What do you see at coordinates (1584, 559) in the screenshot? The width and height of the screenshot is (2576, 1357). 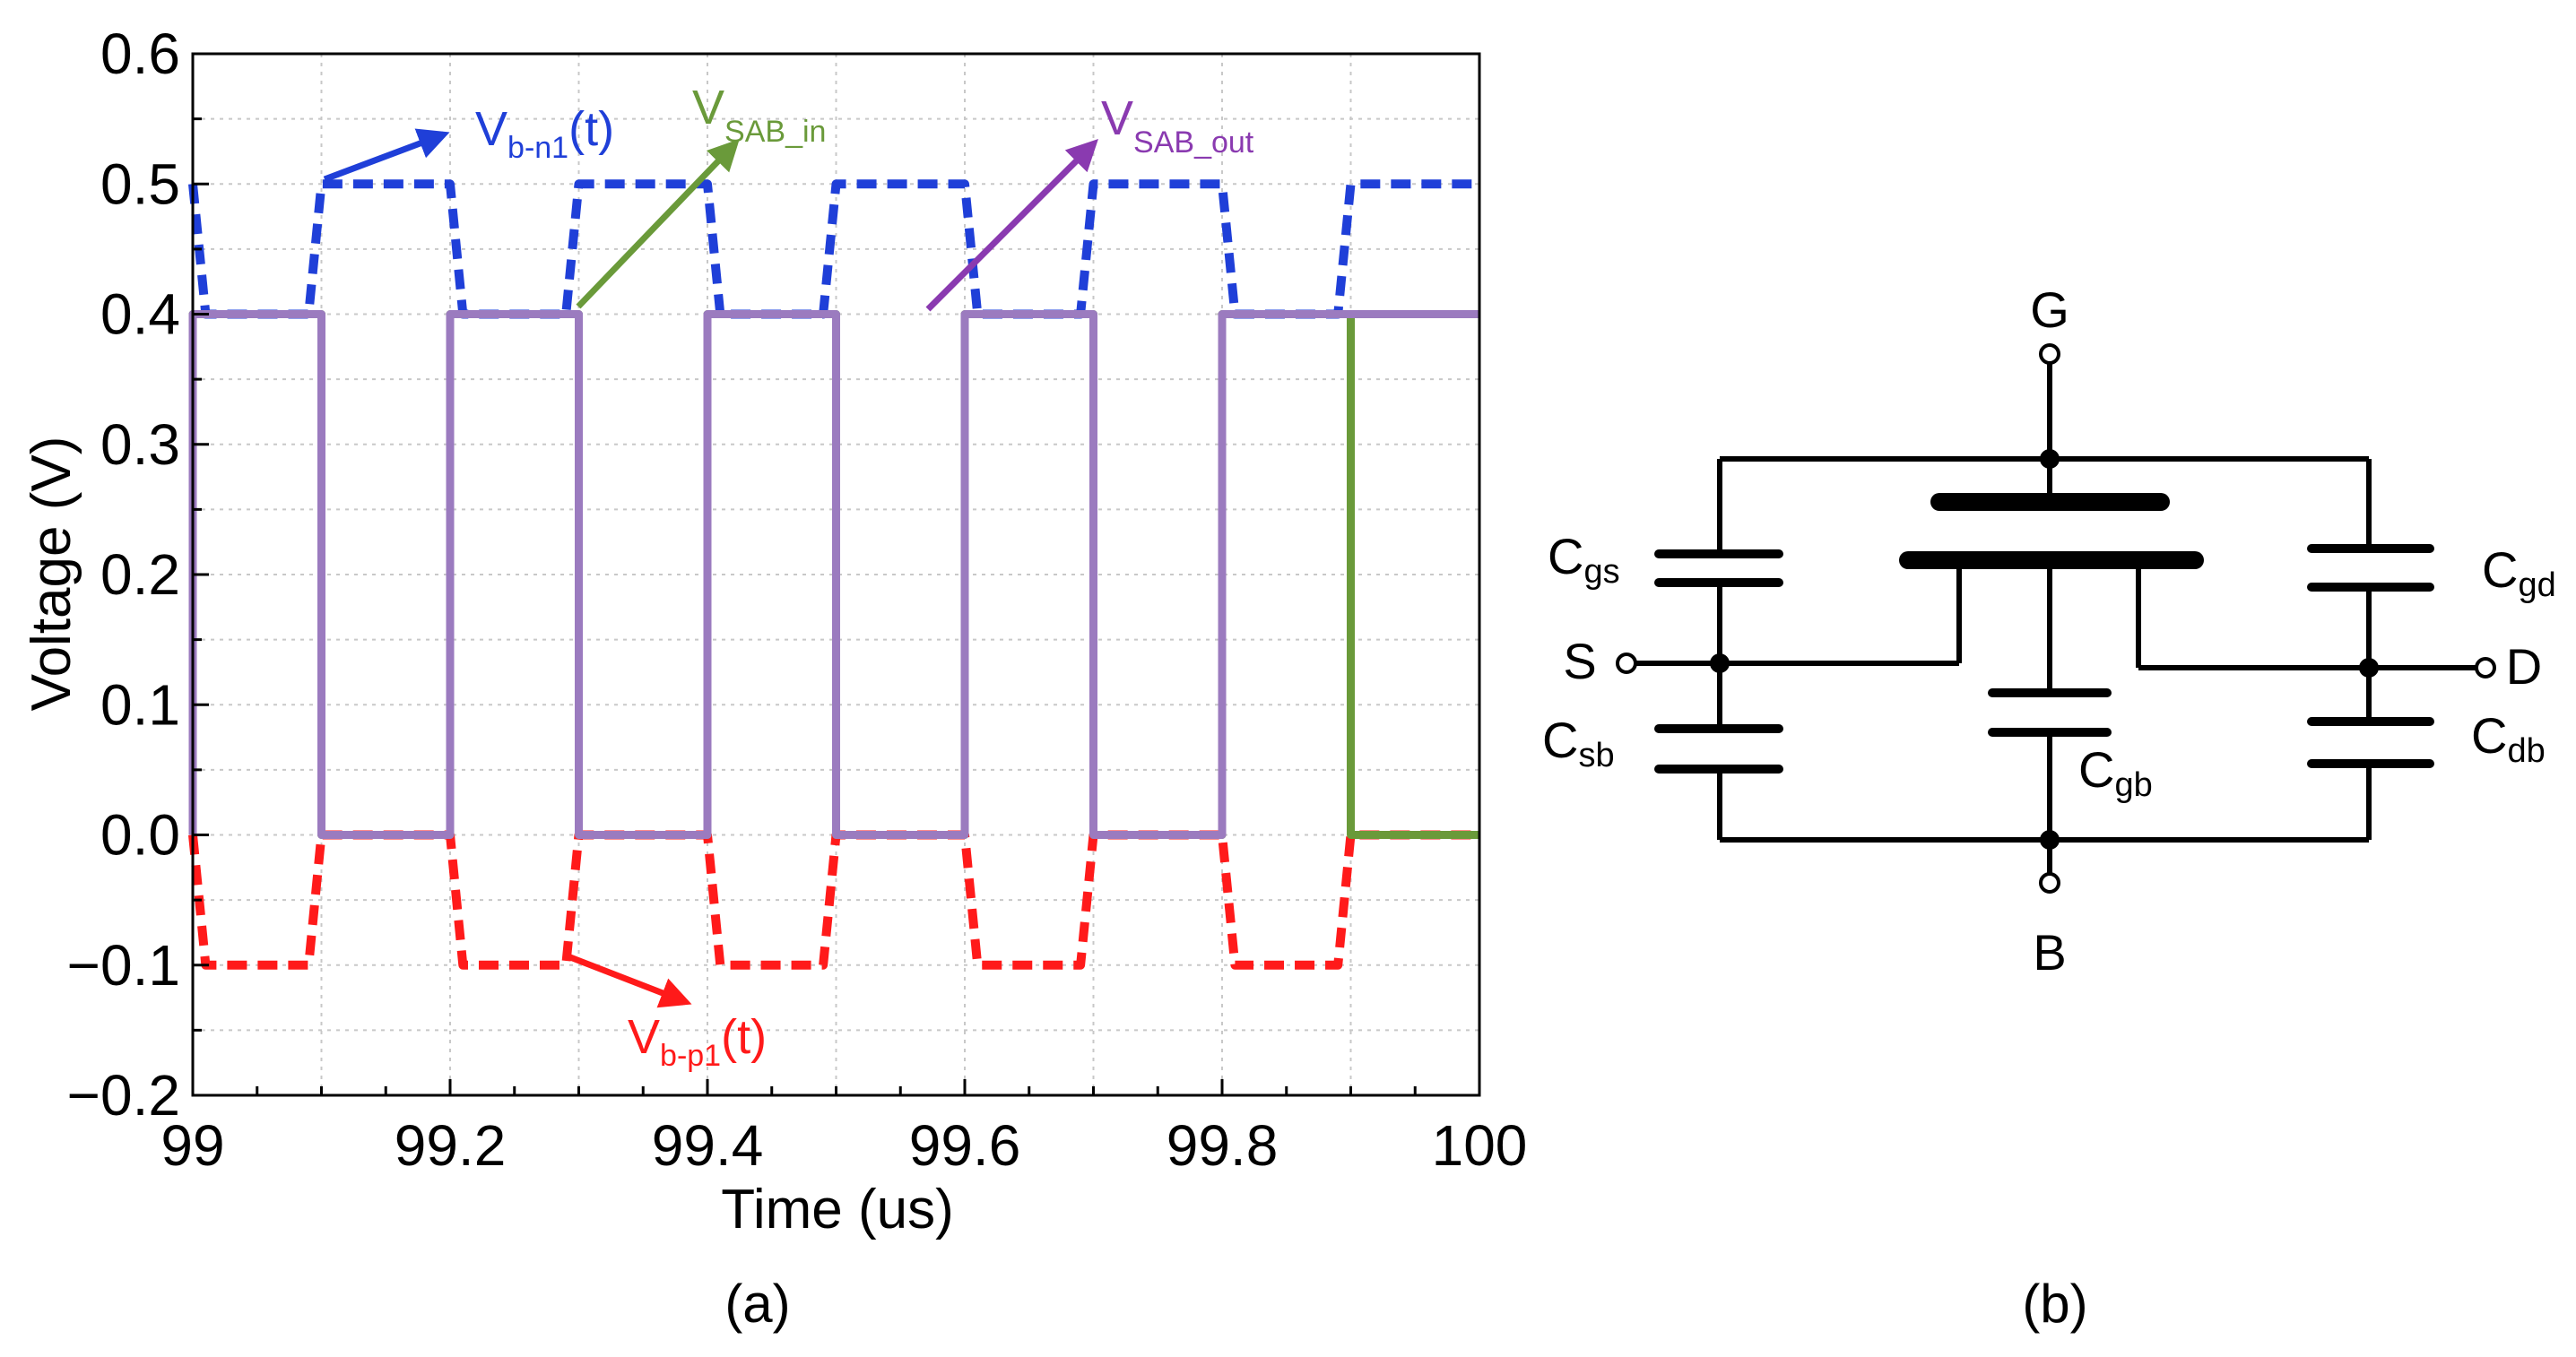 I see `cap-label-cgs: Cgs` at bounding box center [1584, 559].